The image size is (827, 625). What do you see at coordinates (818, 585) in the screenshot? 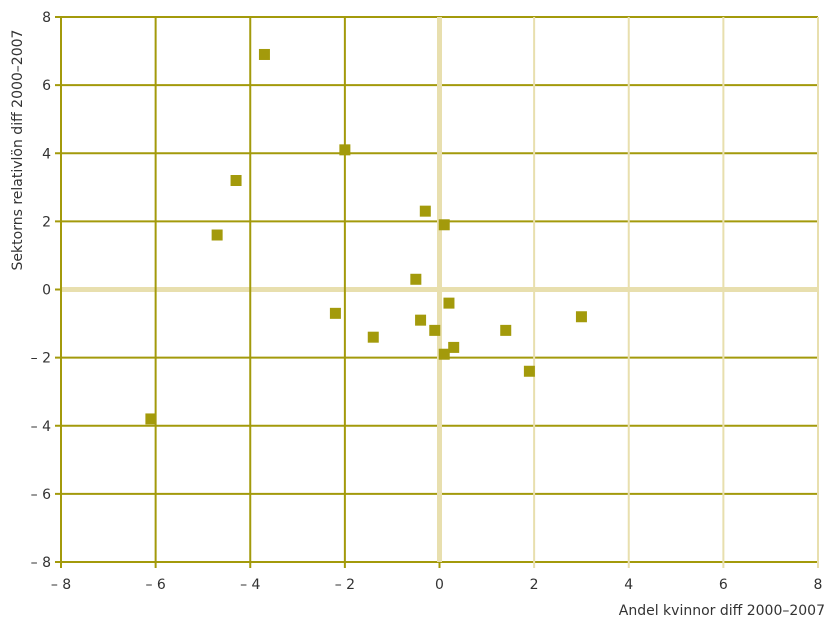
I see `x-tick-label: 8` at bounding box center [818, 585].